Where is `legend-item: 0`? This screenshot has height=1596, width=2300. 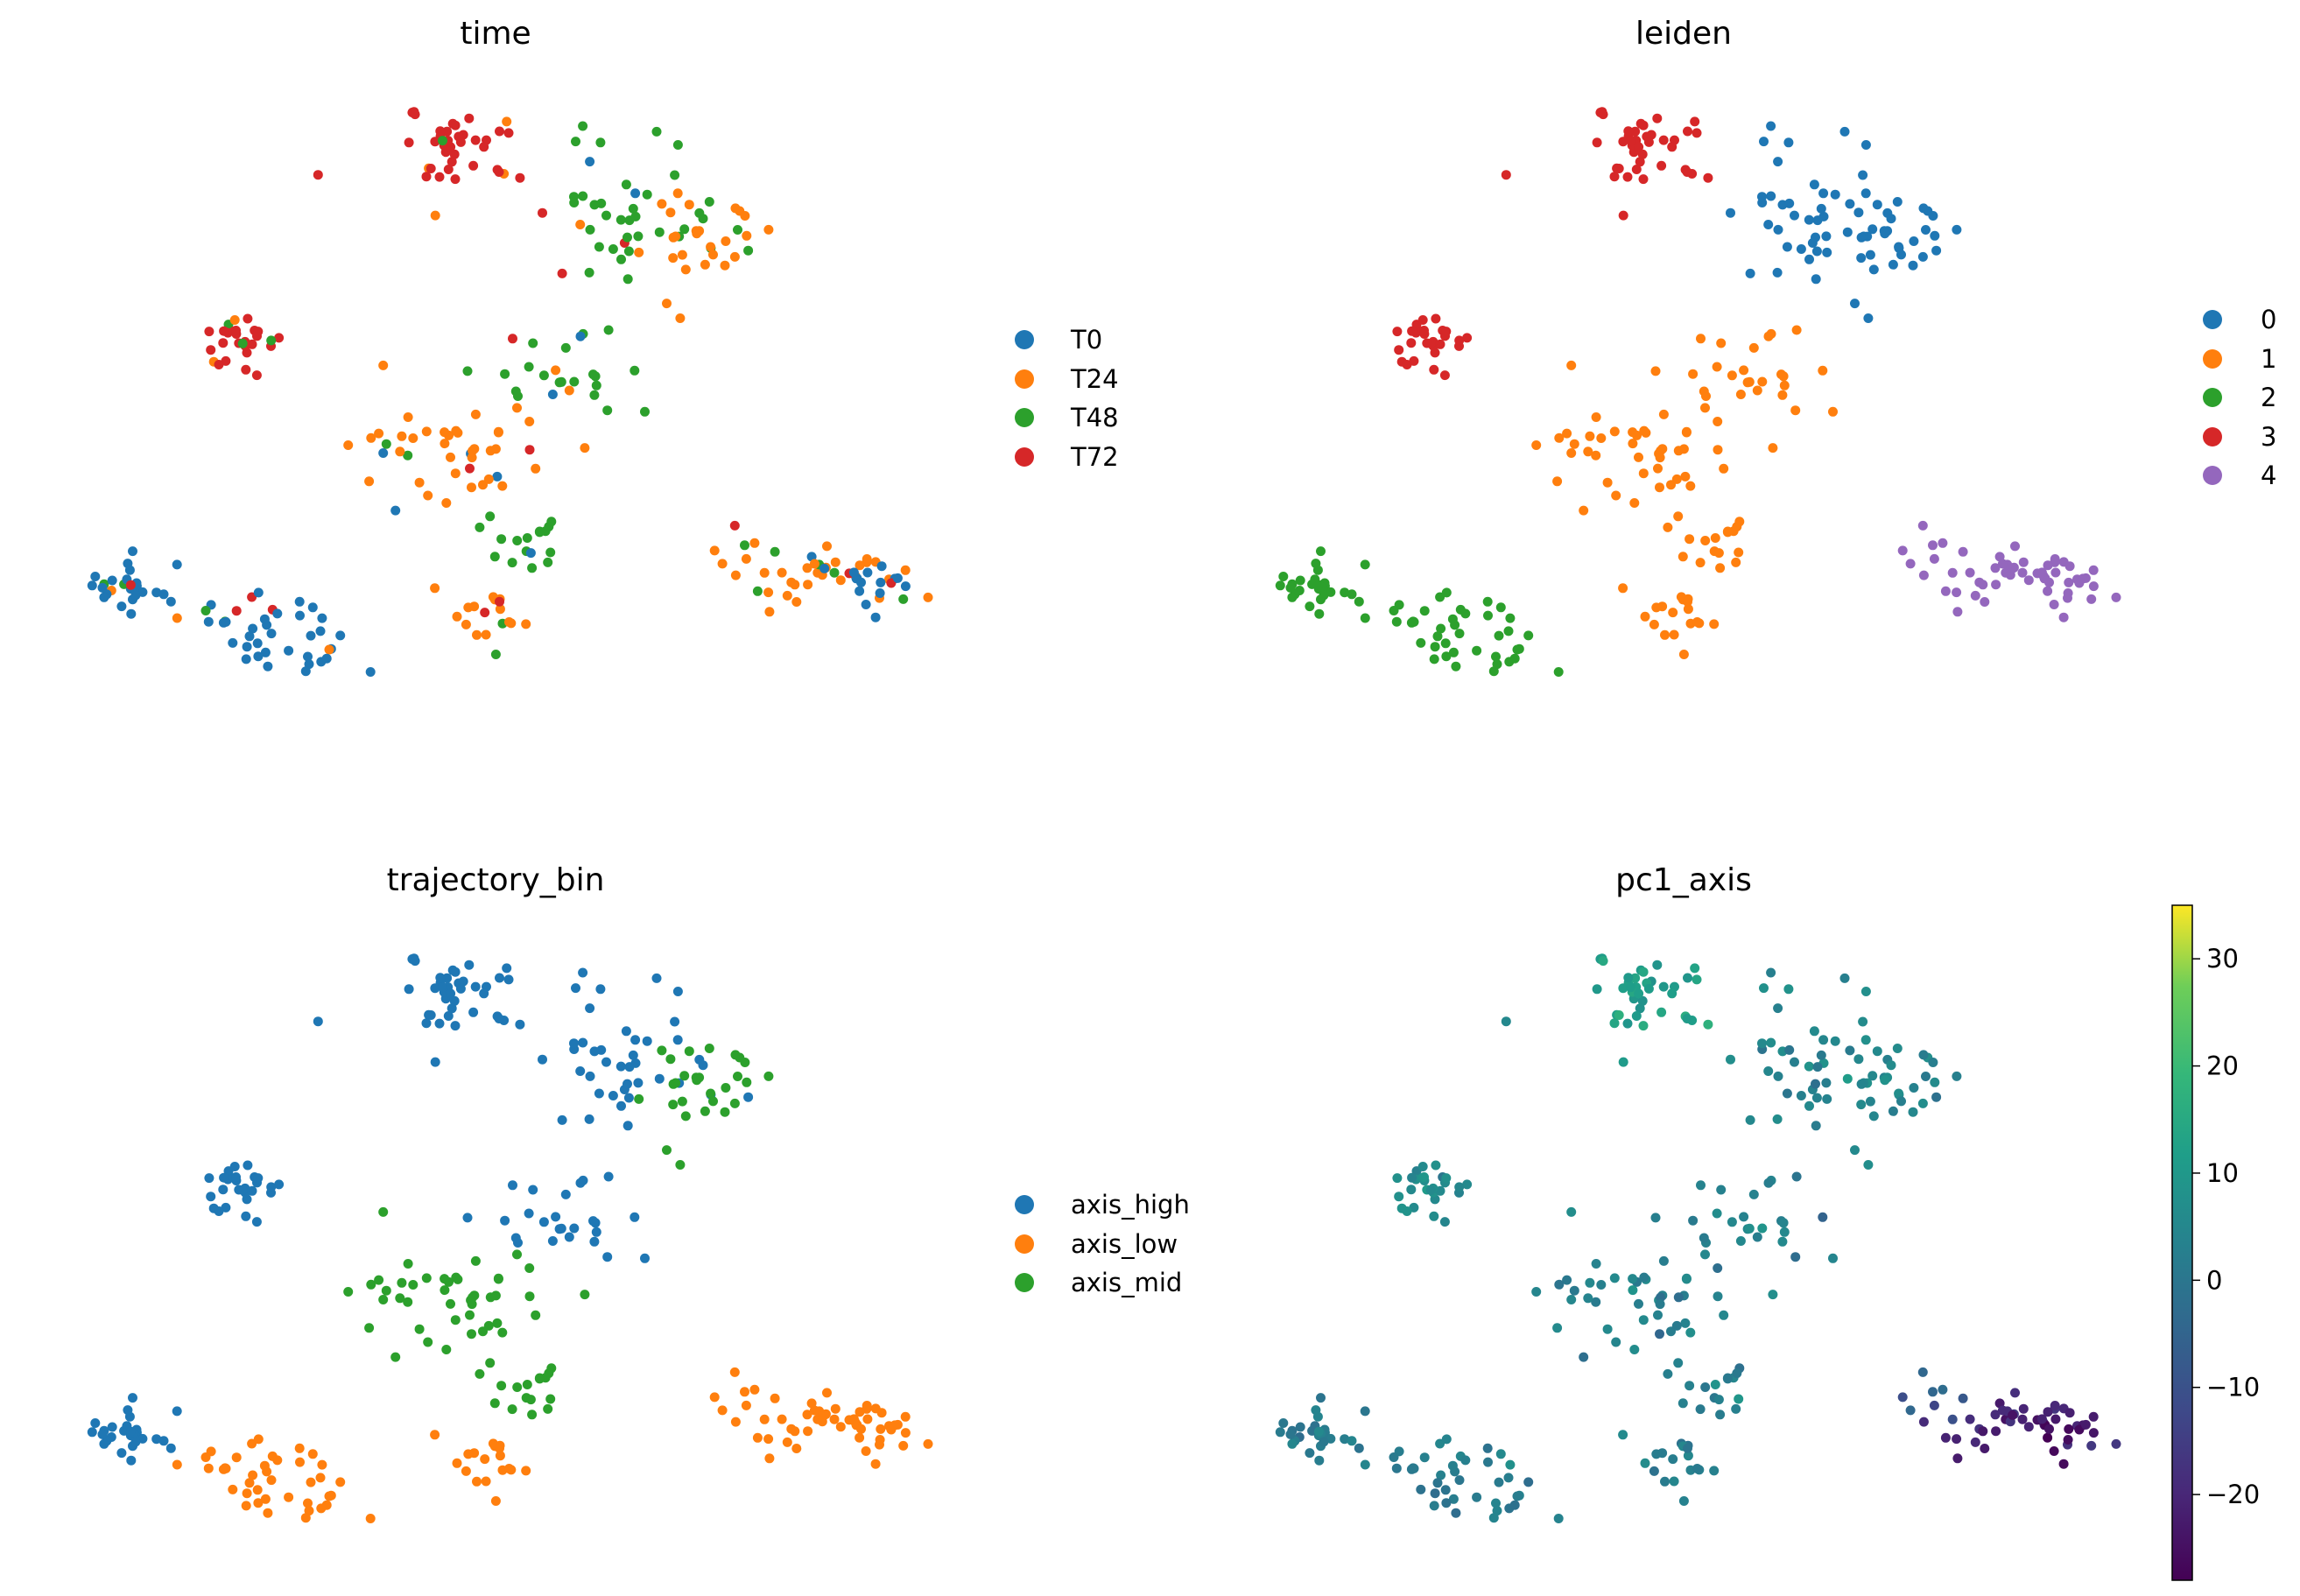
legend-item: 0 is located at coordinates (2239, 319).